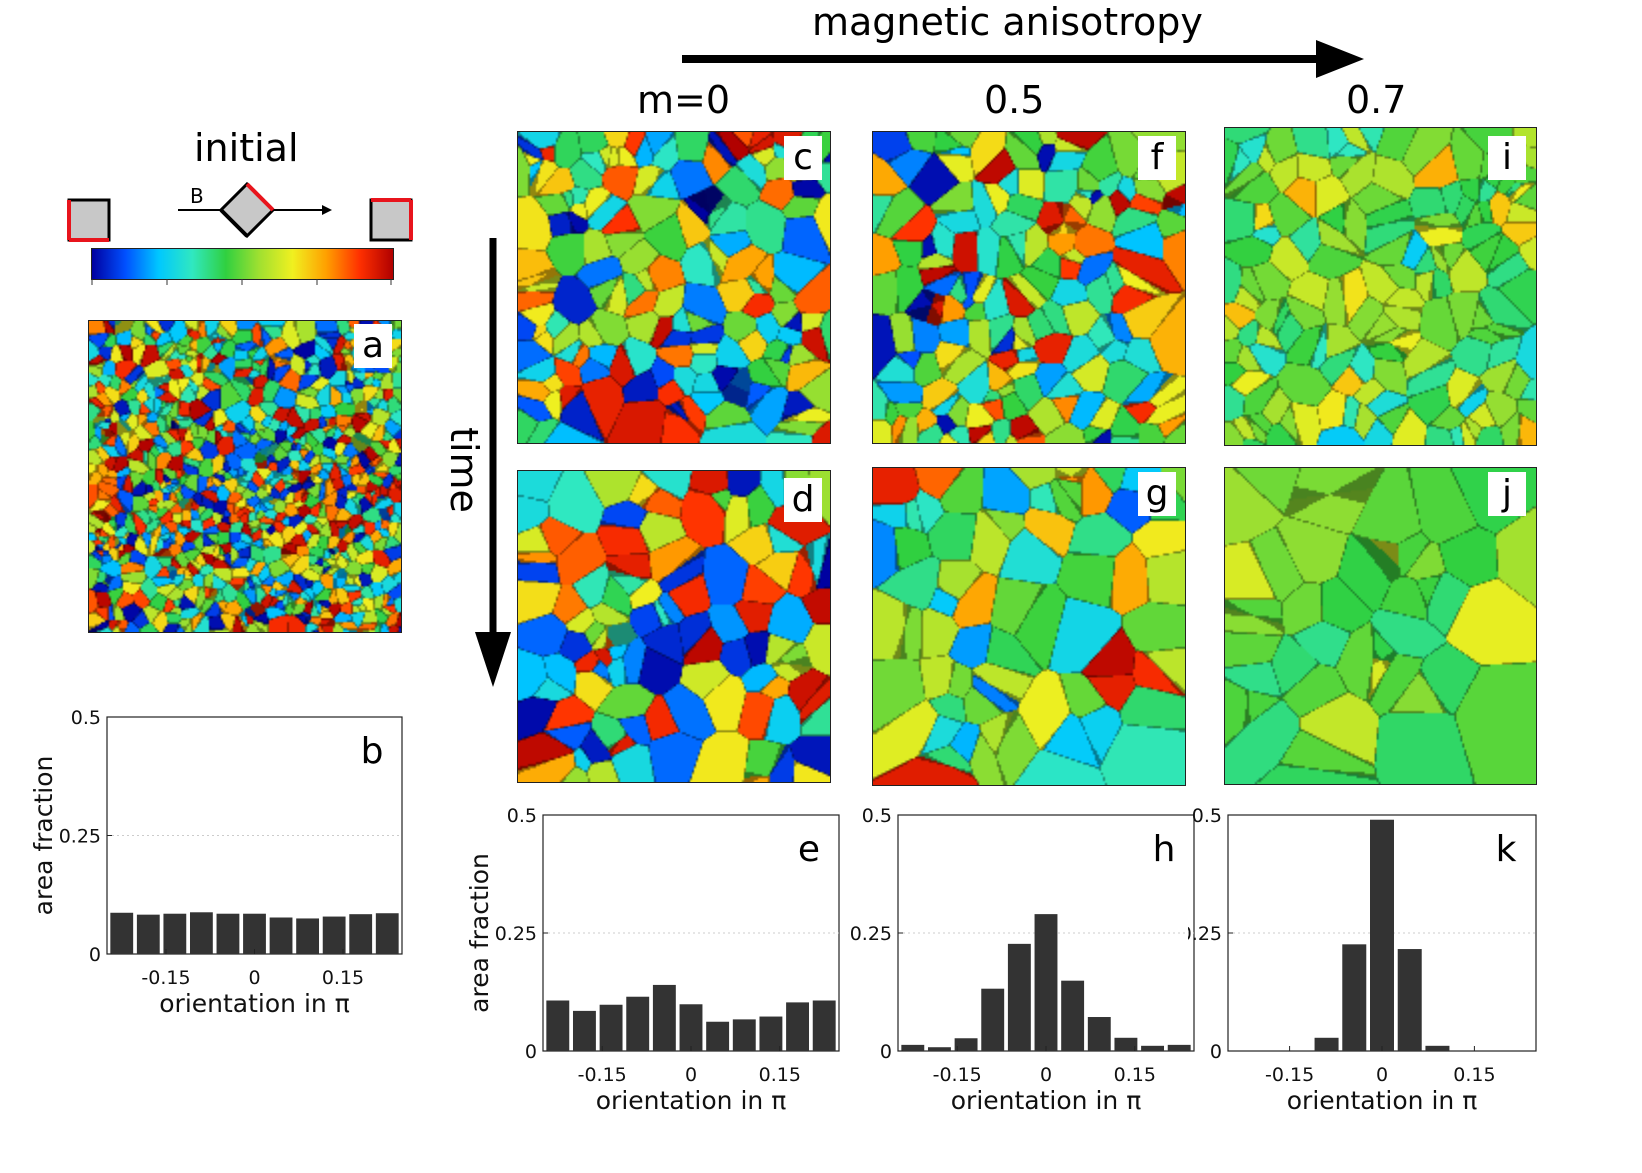 This screenshot has height=1173, width=1642. Describe the element at coordinates (1157, 494) in the screenshot. I see `panel-label-g: g` at that location.